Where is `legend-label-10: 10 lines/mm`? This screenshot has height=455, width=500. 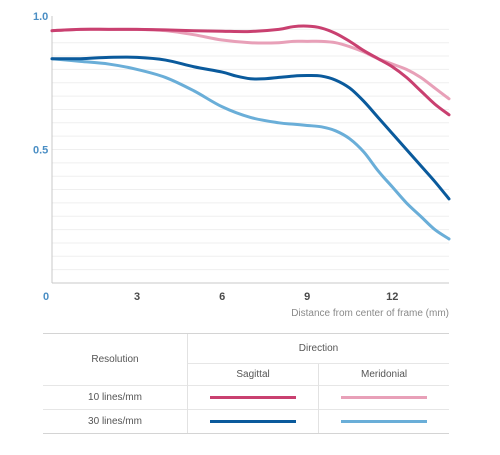
legend-label-10: 10 lines/mm is located at coordinates (115, 397).